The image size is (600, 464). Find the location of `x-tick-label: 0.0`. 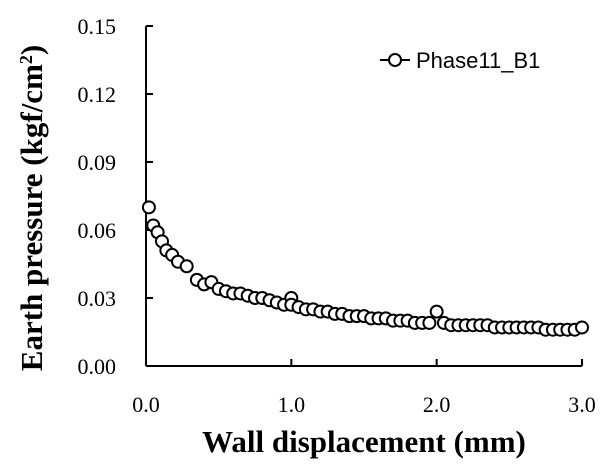

x-tick-label: 0.0 is located at coordinates (146, 404).